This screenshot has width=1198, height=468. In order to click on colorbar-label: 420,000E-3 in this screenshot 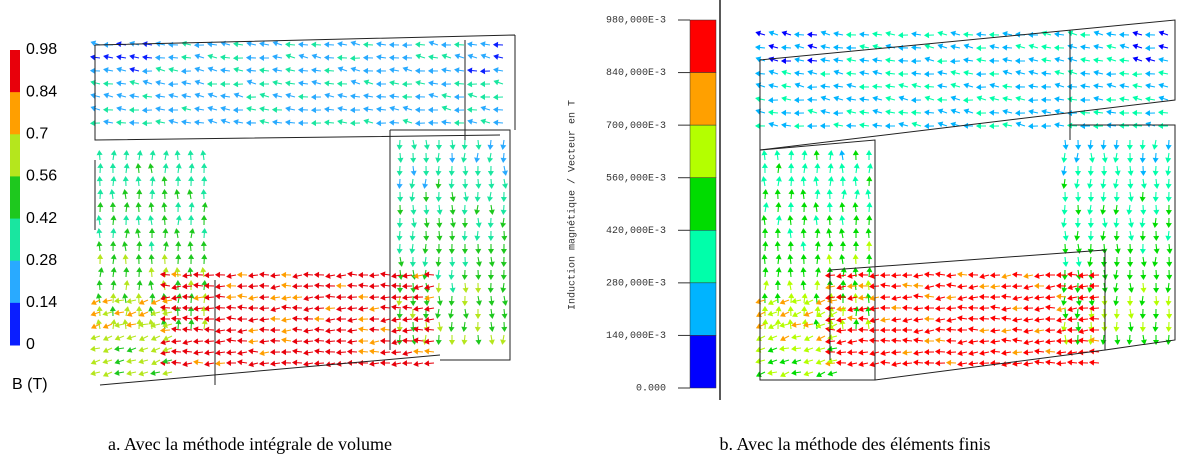, I will do `click(636, 231)`.